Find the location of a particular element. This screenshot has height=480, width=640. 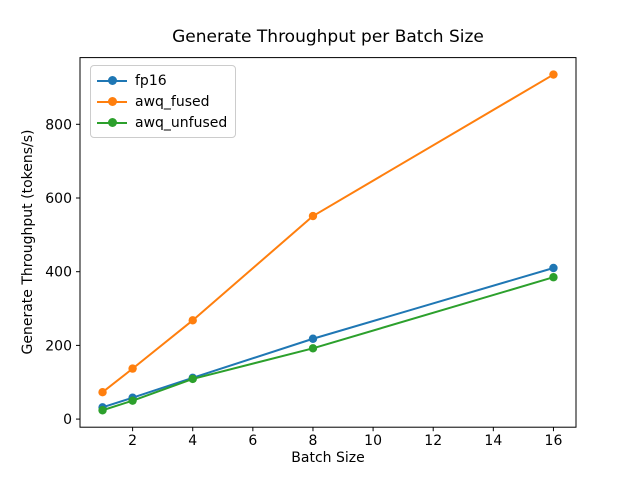

chart-title: Generate Throughput per Batch Size is located at coordinates (328, 37).